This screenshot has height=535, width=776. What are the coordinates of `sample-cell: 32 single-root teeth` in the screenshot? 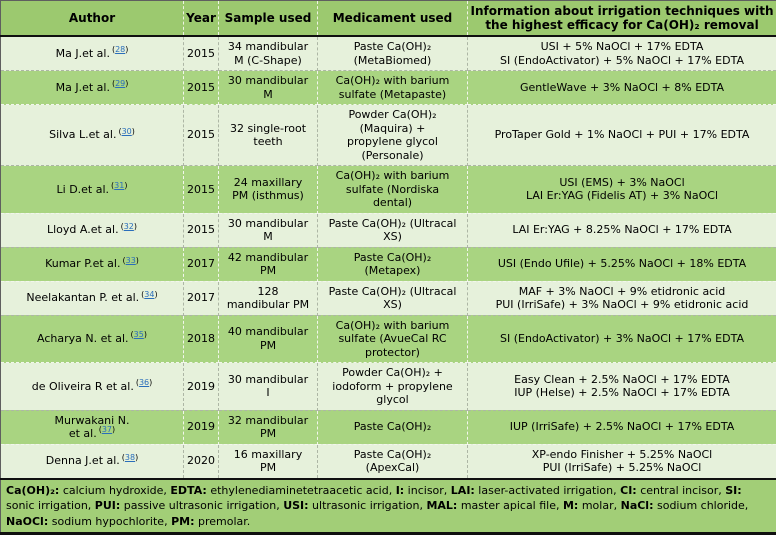 It's located at (268, 135).